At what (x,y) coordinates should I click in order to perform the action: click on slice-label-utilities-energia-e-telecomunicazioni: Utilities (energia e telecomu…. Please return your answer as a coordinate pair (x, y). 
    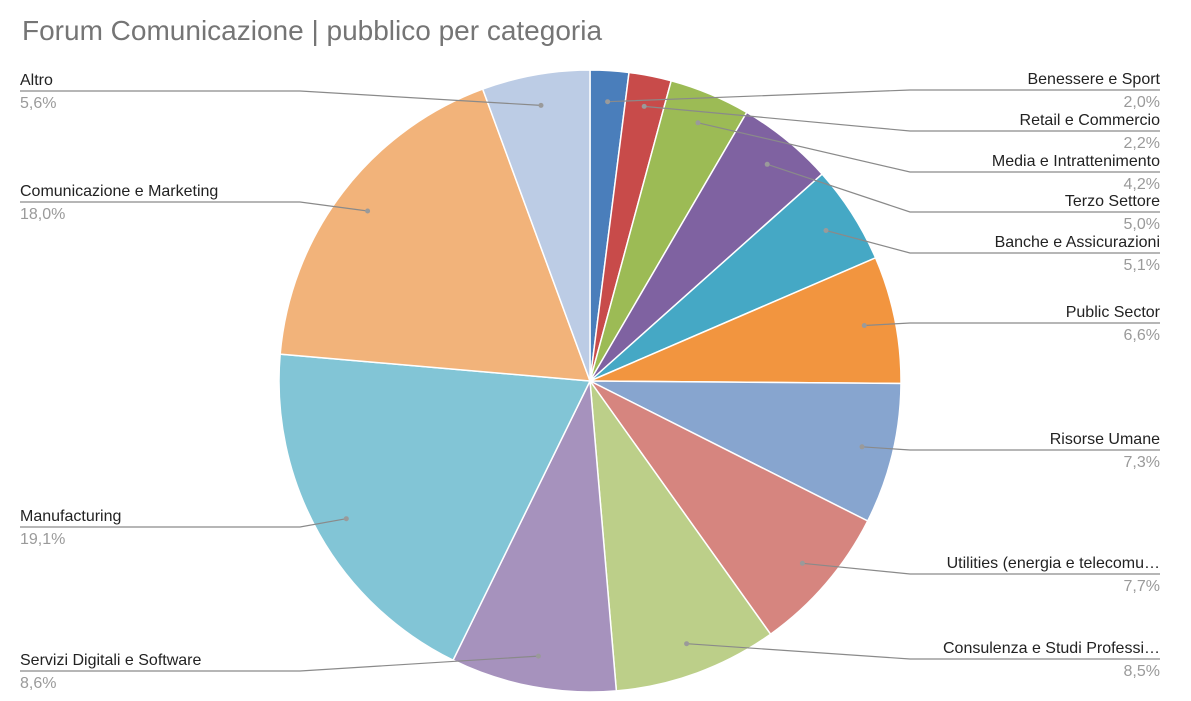
    Looking at the image, I should click on (1053, 563).